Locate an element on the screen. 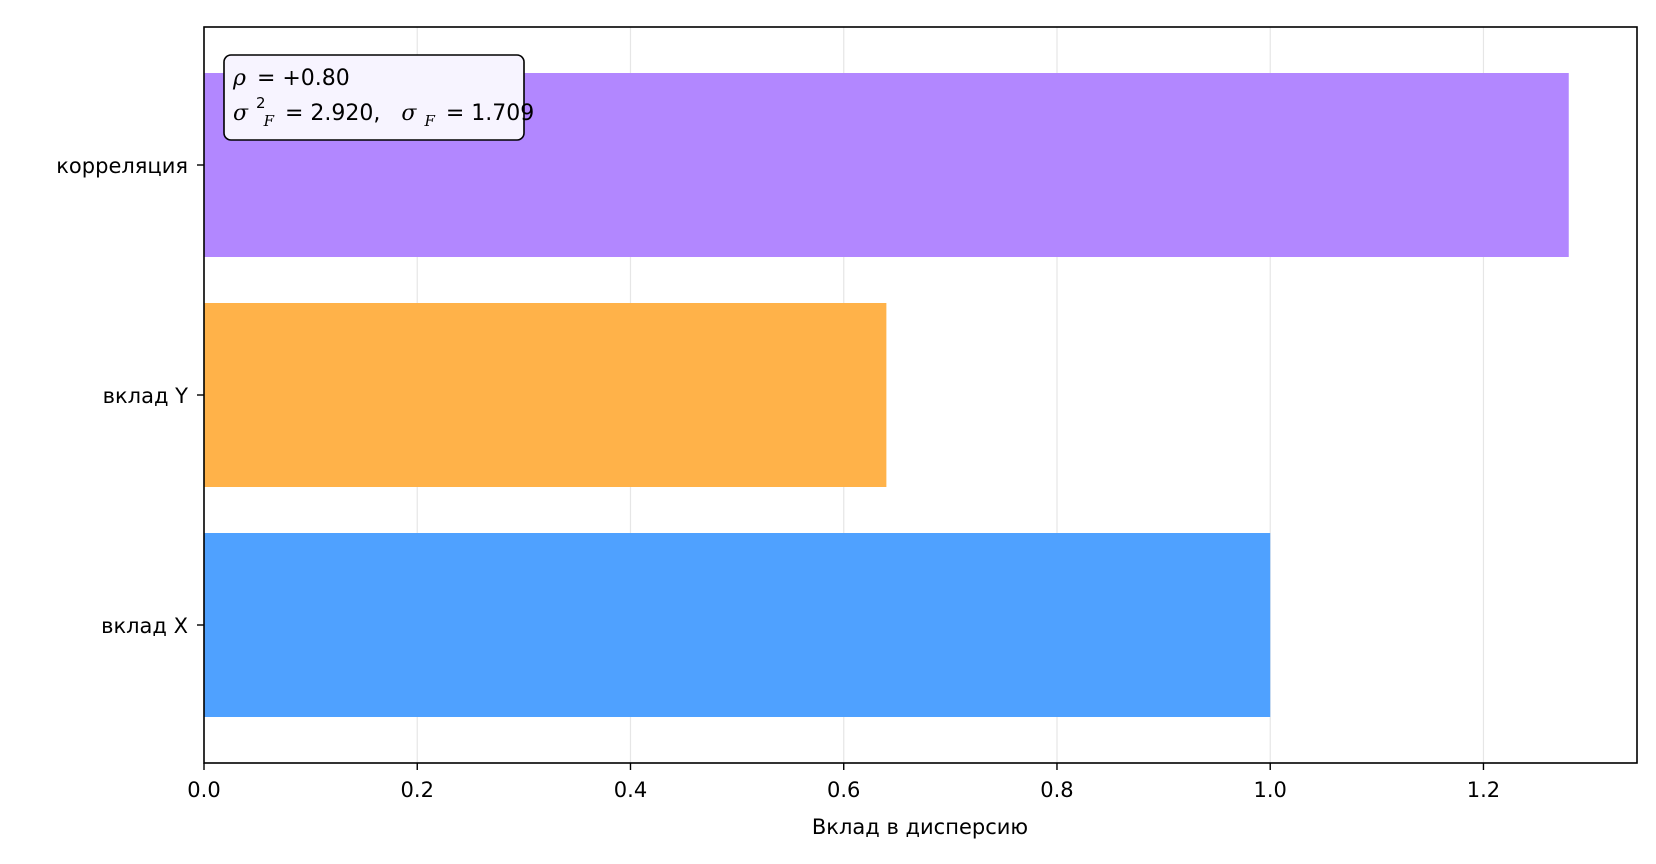 This screenshot has height=864, width=1656. sigma-symbol: σ is located at coordinates (241, 113).